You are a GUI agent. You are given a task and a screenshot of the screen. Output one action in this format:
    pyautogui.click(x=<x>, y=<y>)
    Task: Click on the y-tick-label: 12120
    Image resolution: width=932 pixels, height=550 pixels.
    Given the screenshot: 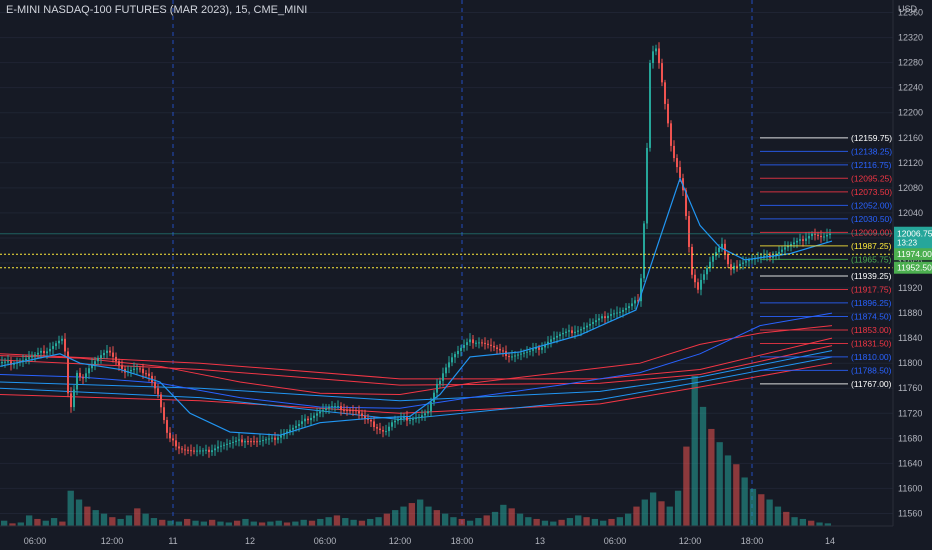 What is the action you would take?
    pyautogui.click(x=910, y=163)
    